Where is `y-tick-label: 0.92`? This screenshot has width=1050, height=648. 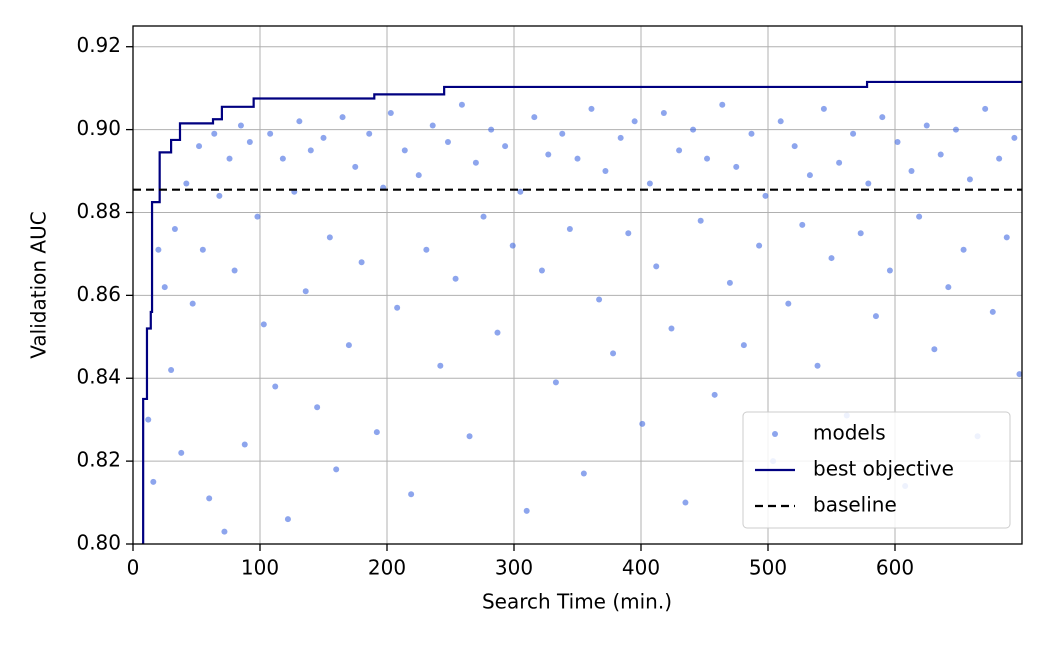
y-tick-label: 0.92 is located at coordinates (98, 45).